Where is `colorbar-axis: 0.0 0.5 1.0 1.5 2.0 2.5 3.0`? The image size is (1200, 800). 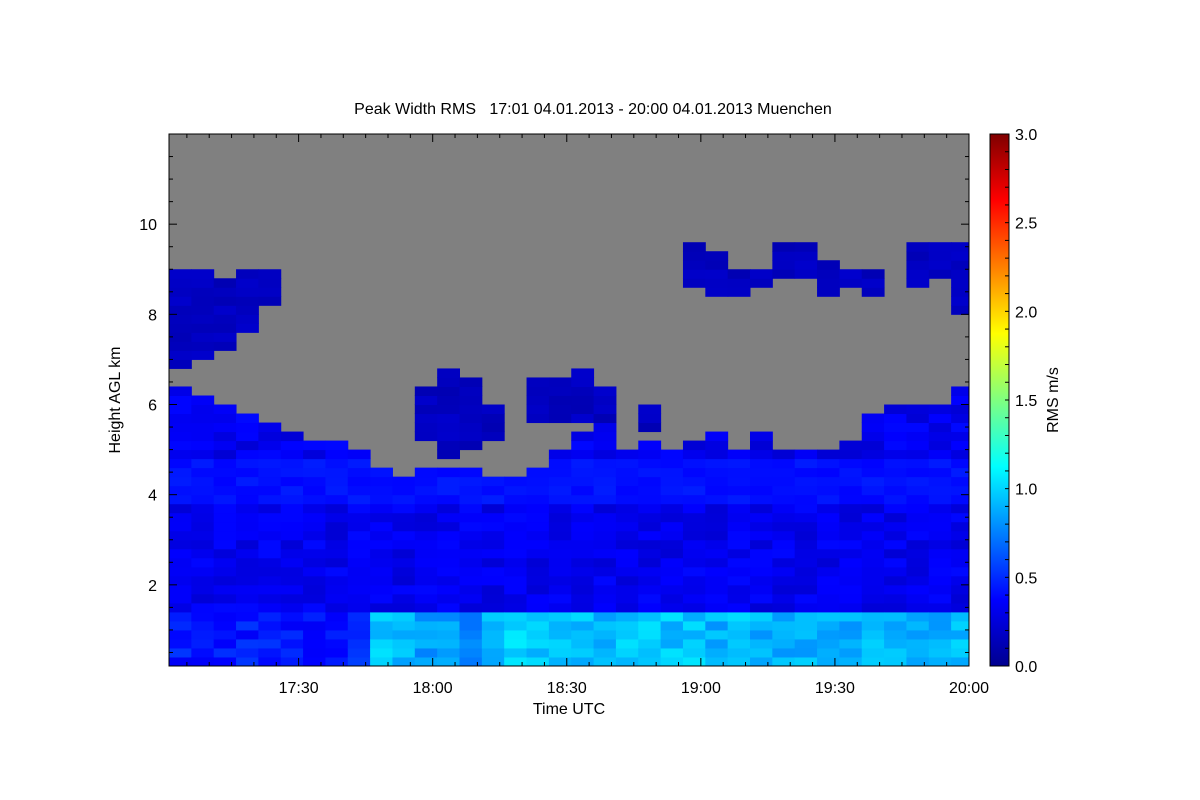
colorbar-axis: 0.0 0.5 1.0 1.5 2.0 2.5 3.0 is located at coordinates (1021, 401).